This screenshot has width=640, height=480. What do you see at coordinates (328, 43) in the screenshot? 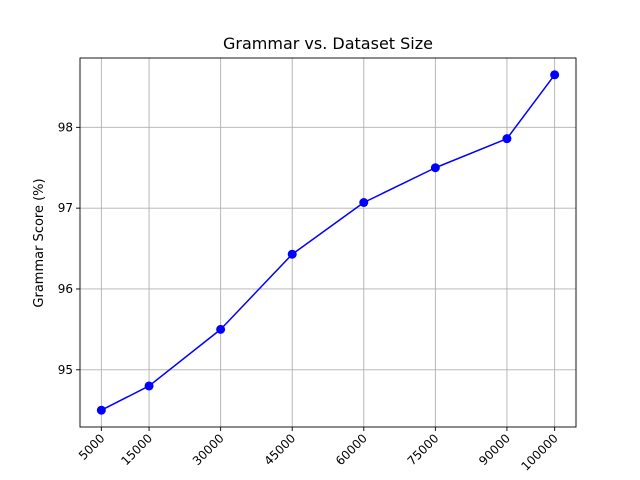
I see `chart-title: Grammar vs. Dataset Size` at bounding box center [328, 43].